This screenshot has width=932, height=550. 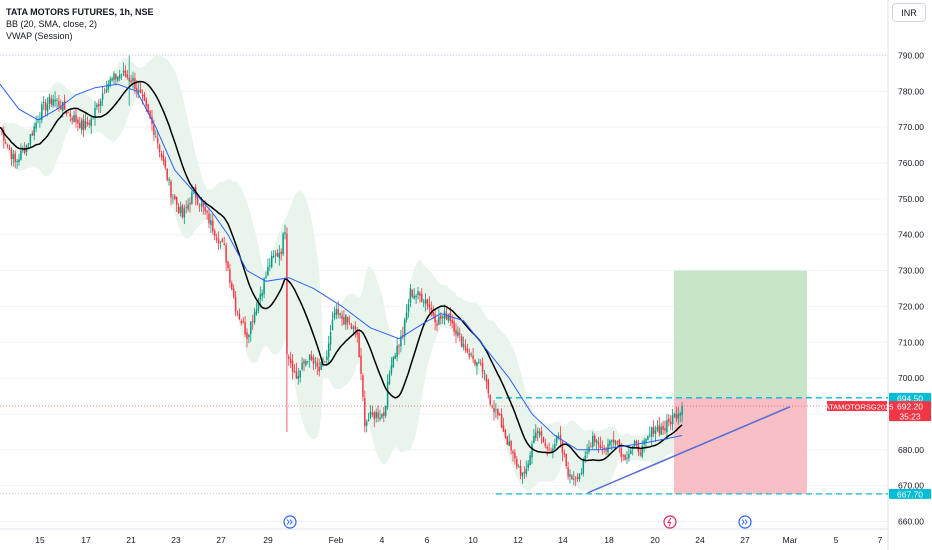 I want to click on dividend-marker-icon, so click(x=670, y=522).